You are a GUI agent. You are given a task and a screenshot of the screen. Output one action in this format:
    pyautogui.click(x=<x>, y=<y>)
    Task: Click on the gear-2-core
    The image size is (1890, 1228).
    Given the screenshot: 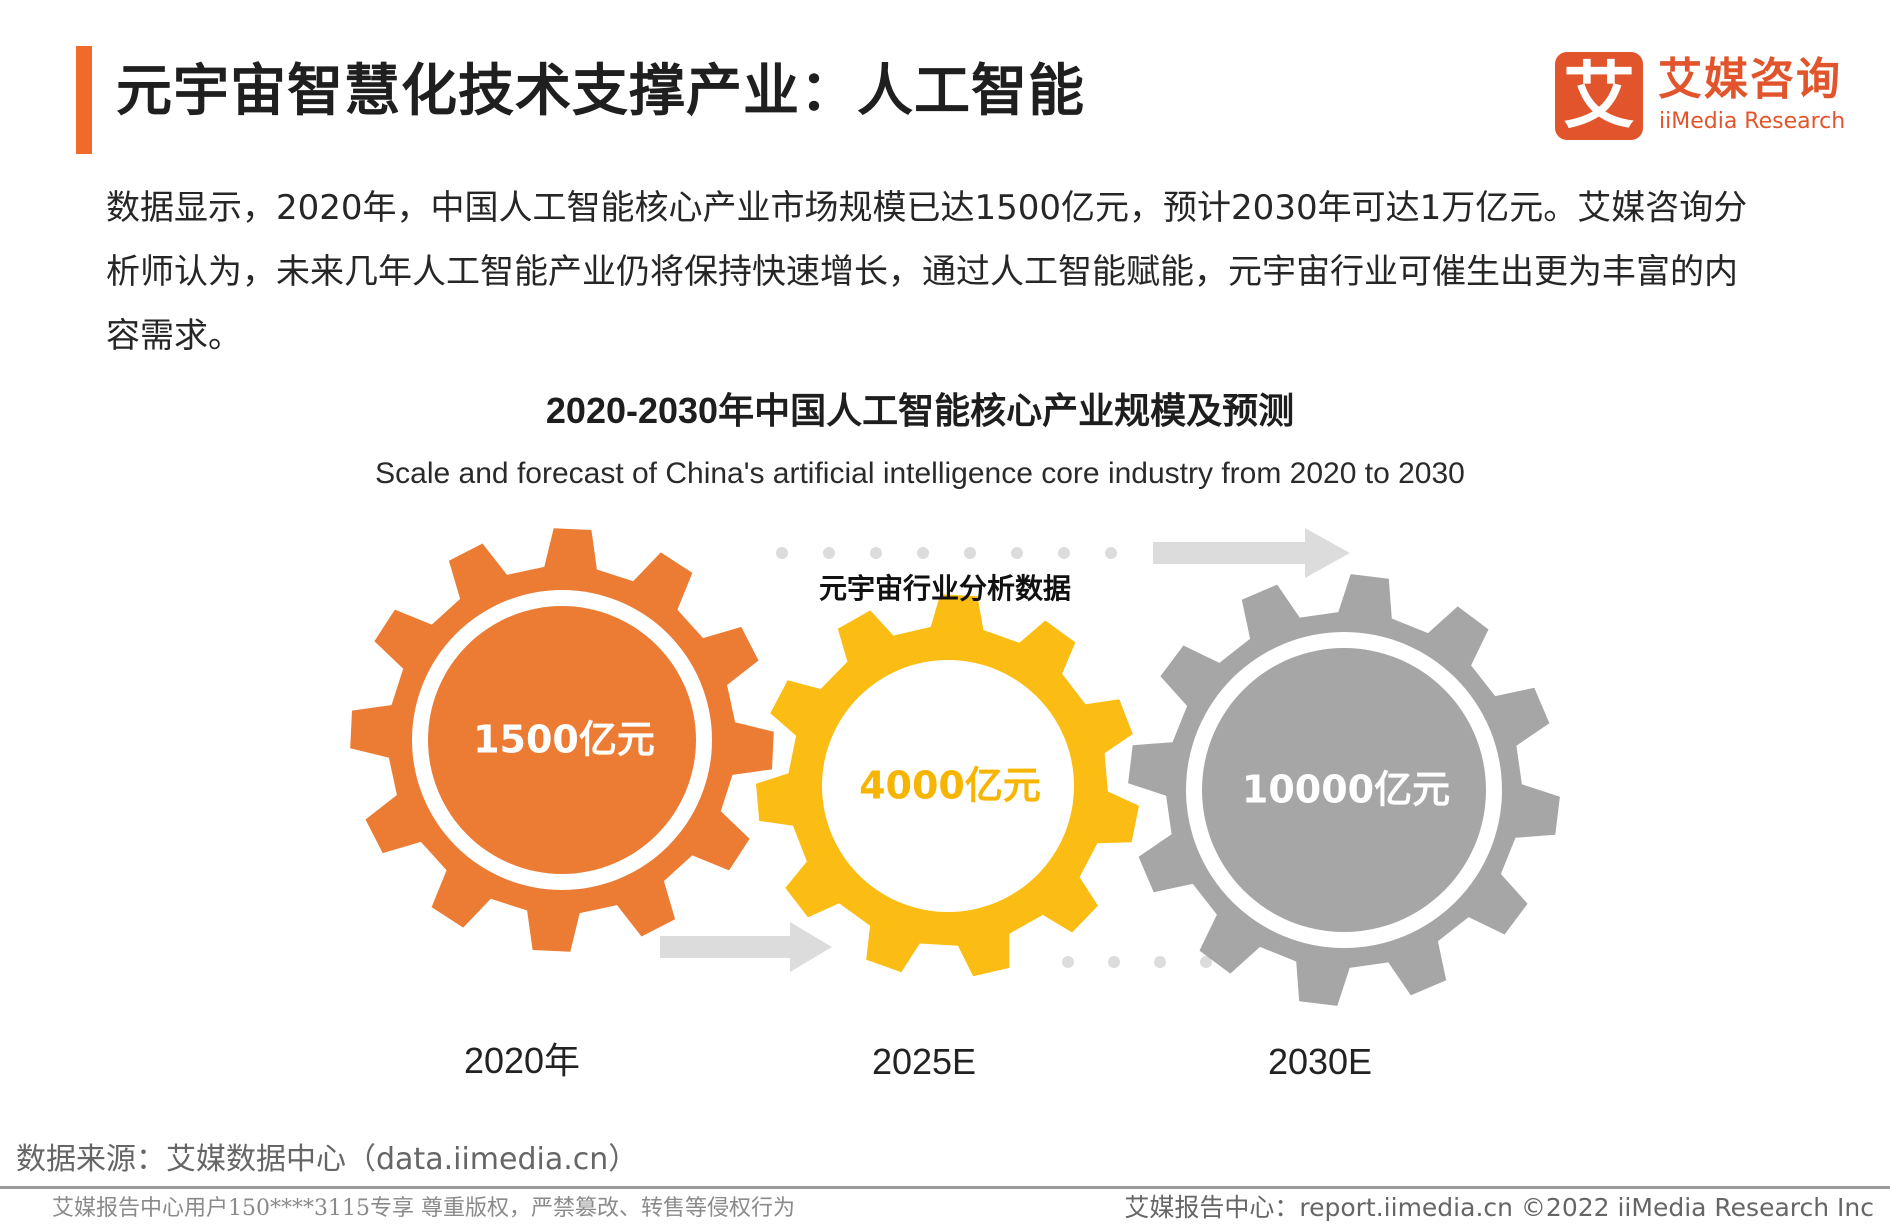 What is the action you would take?
    pyautogui.click(x=948, y=786)
    